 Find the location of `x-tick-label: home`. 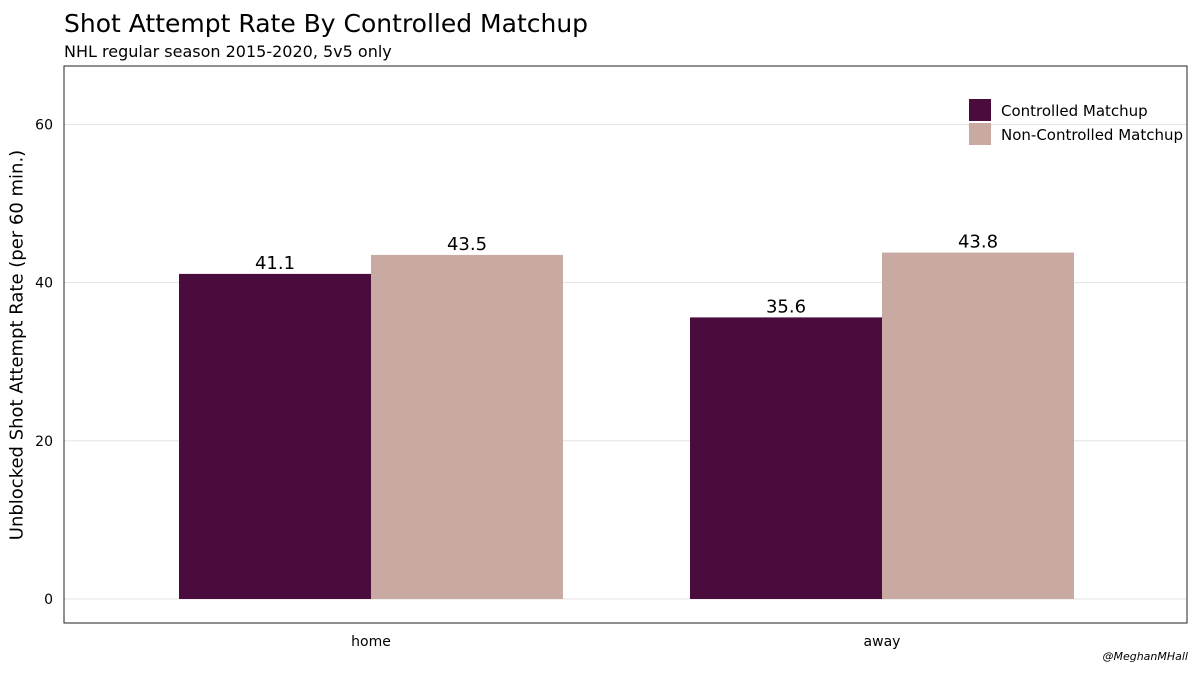

x-tick-label: home is located at coordinates (371, 642).